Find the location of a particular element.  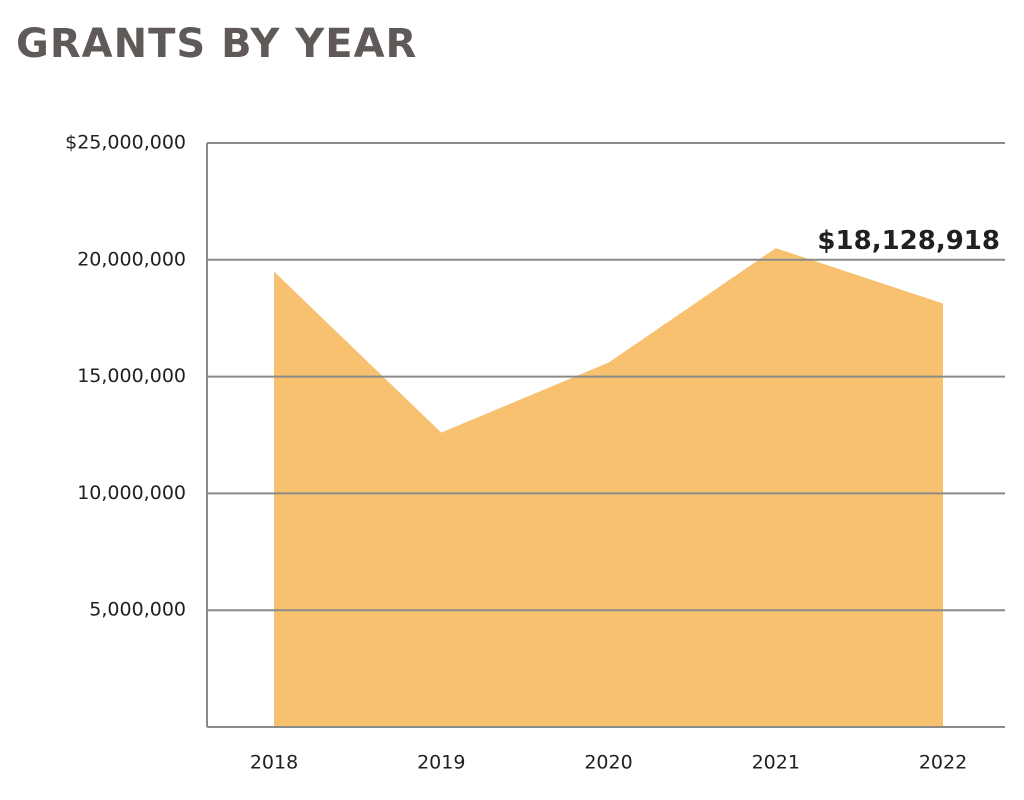

x-tick-label: 2020 is located at coordinates (608, 763).